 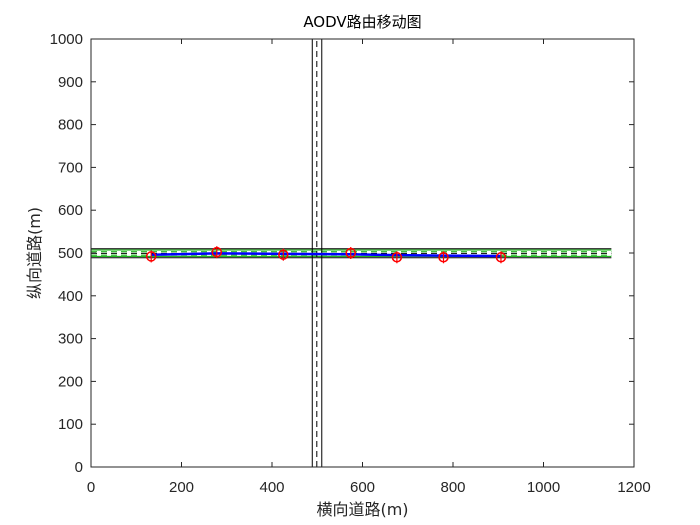 What do you see at coordinates (70, 125) in the screenshot?
I see `y-tick-label: 800` at bounding box center [70, 125].